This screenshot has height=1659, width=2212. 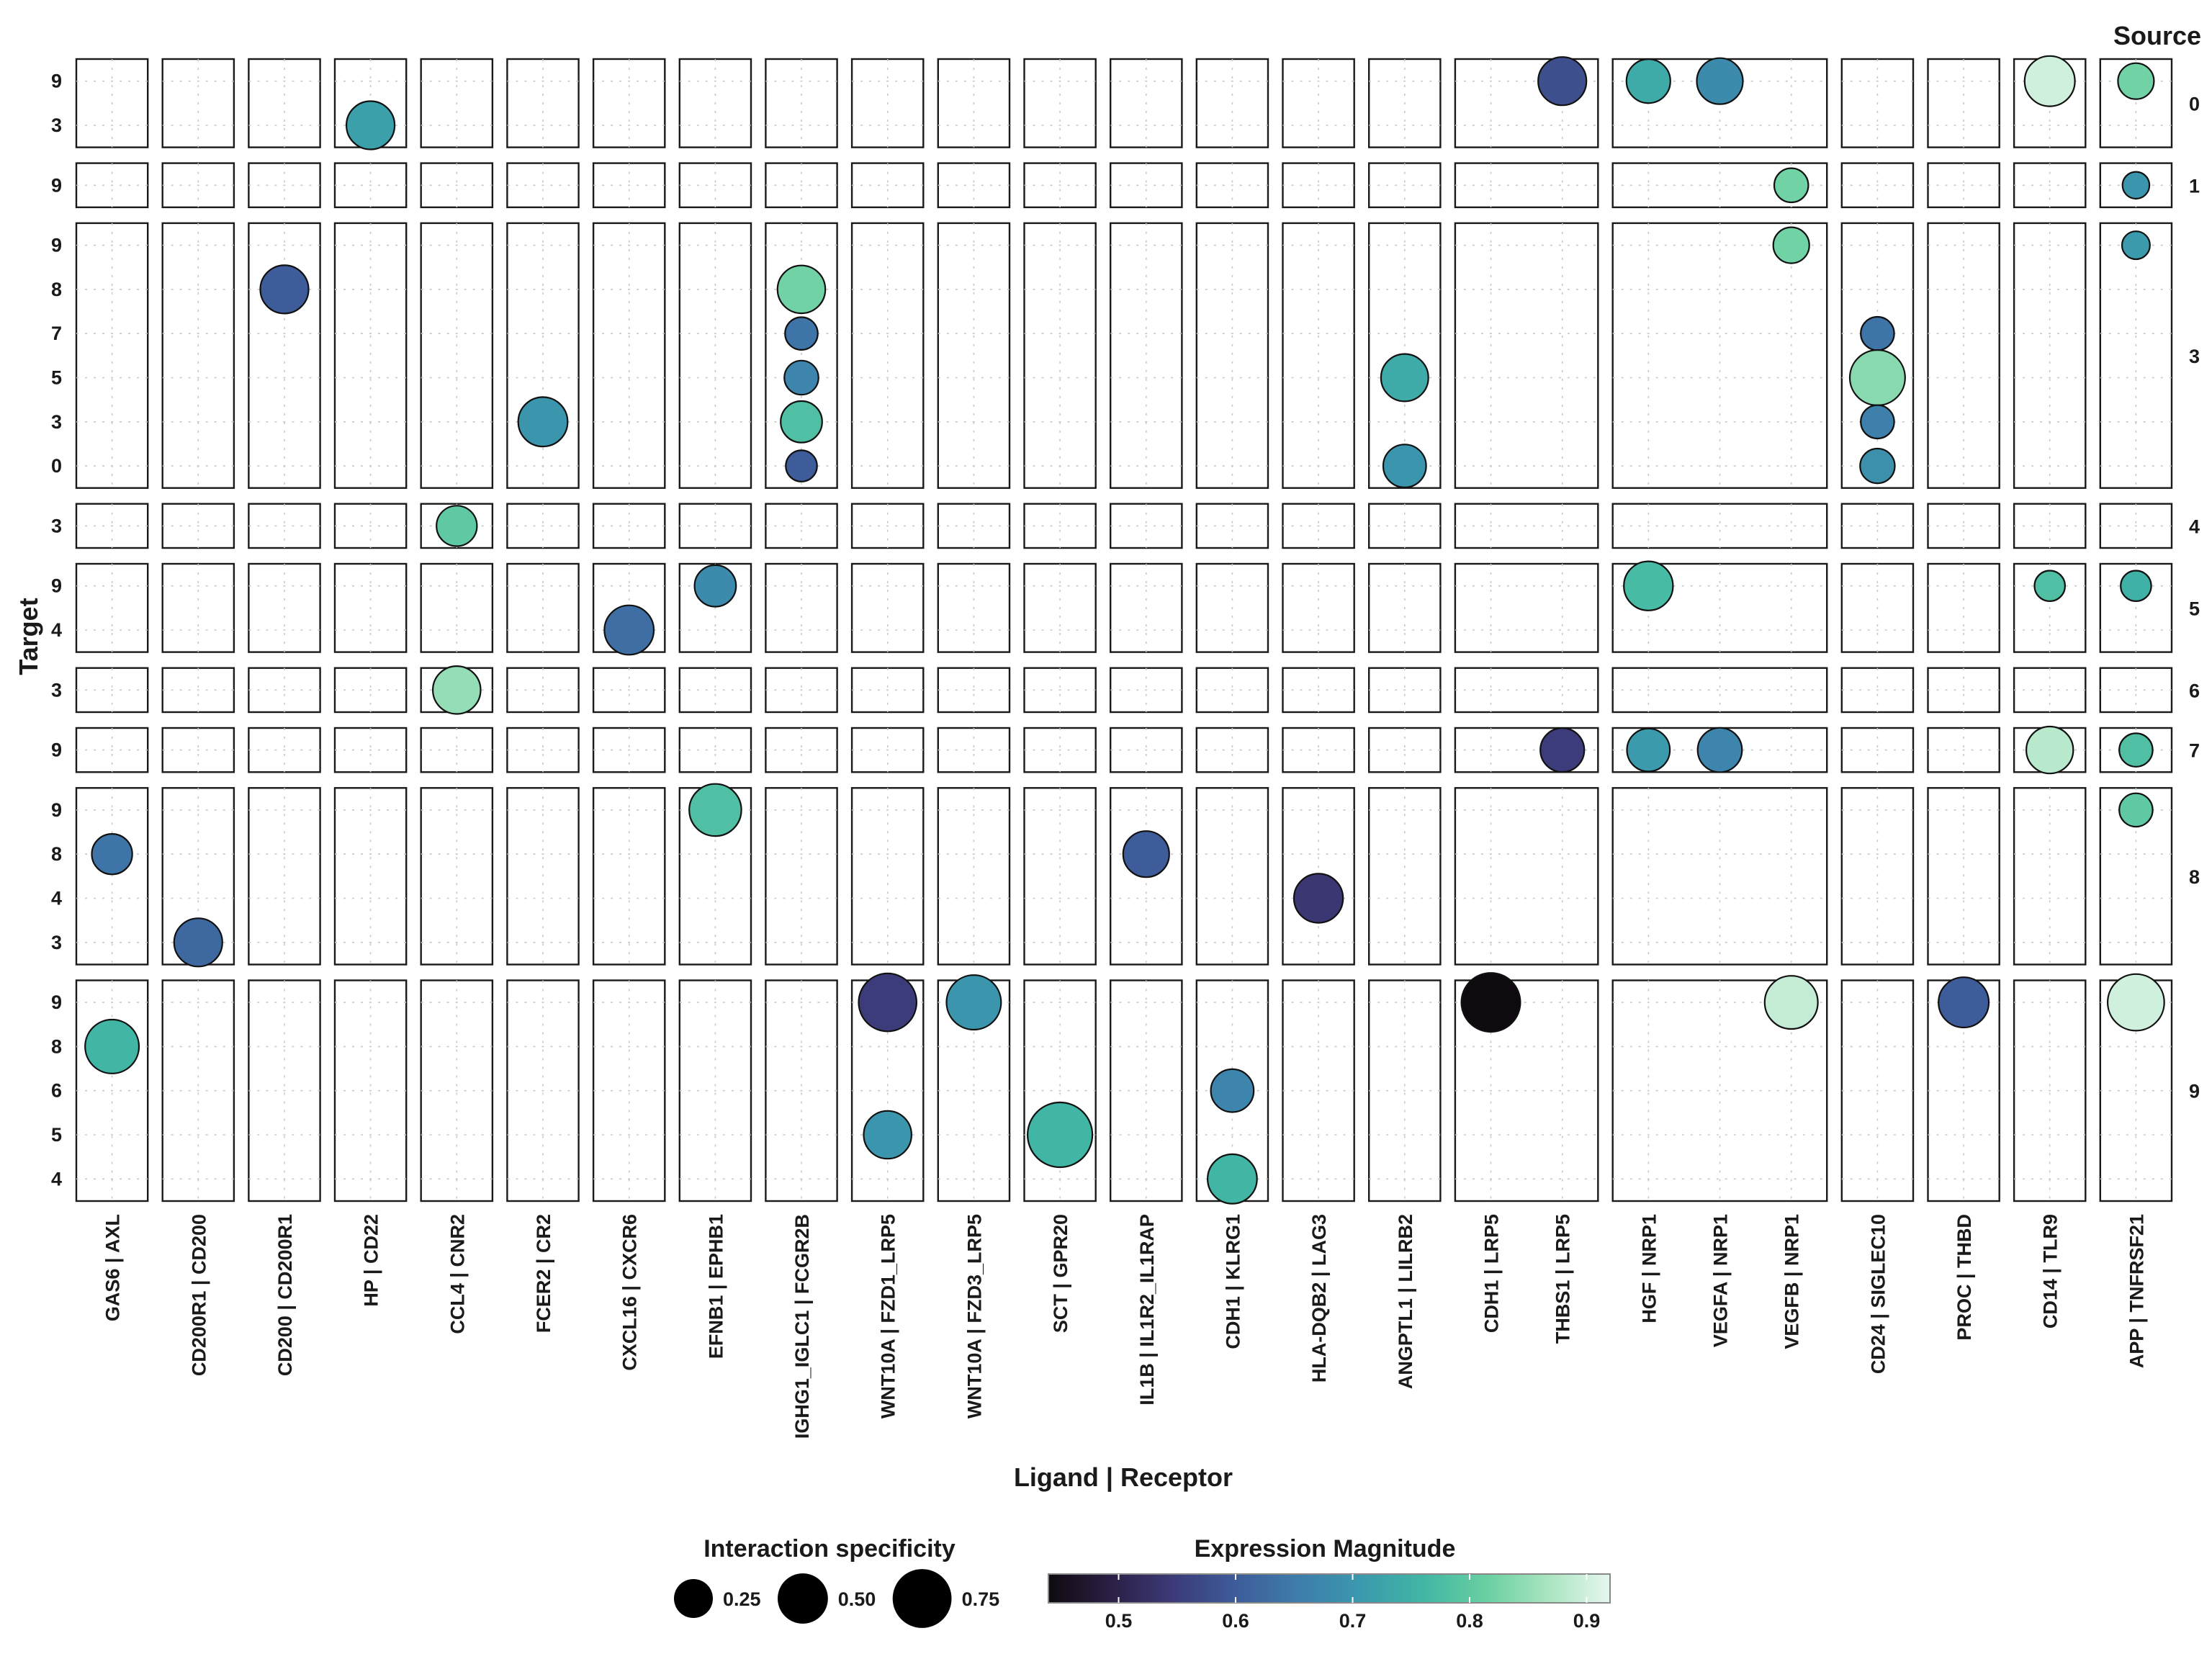 What do you see at coordinates (837, 1582) in the screenshot?
I see `size-legend: Interaction specificity 0.25 0.50 0.75` at bounding box center [837, 1582].